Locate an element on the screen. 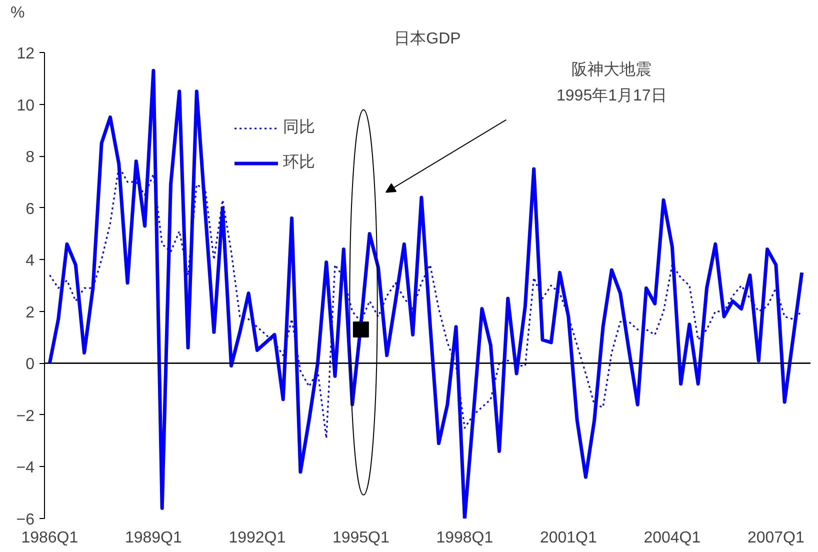 The width and height of the screenshot is (818, 552). chart-title: 日本GDP is located at coordinates (427, 39).